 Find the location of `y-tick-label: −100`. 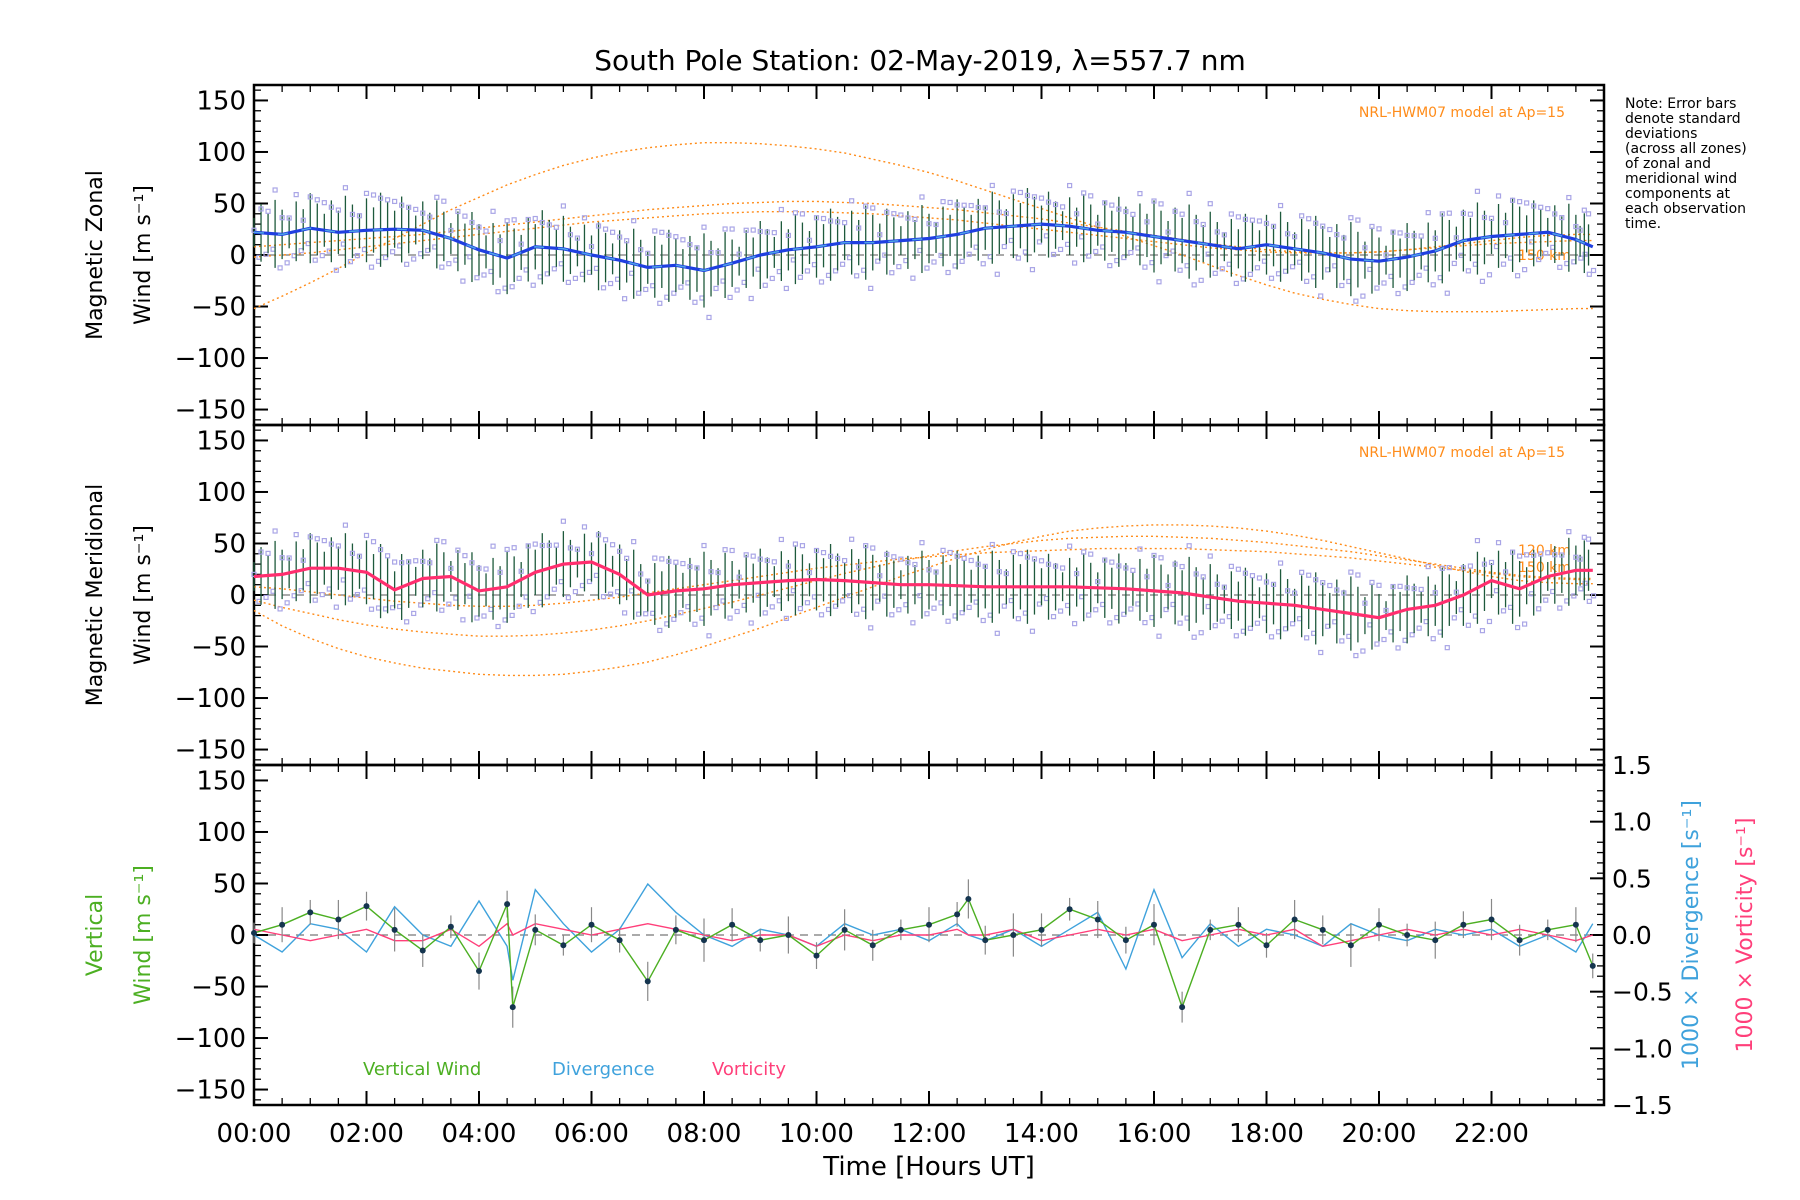

y-tick-label: −100 is located at coordinates (210, 699).